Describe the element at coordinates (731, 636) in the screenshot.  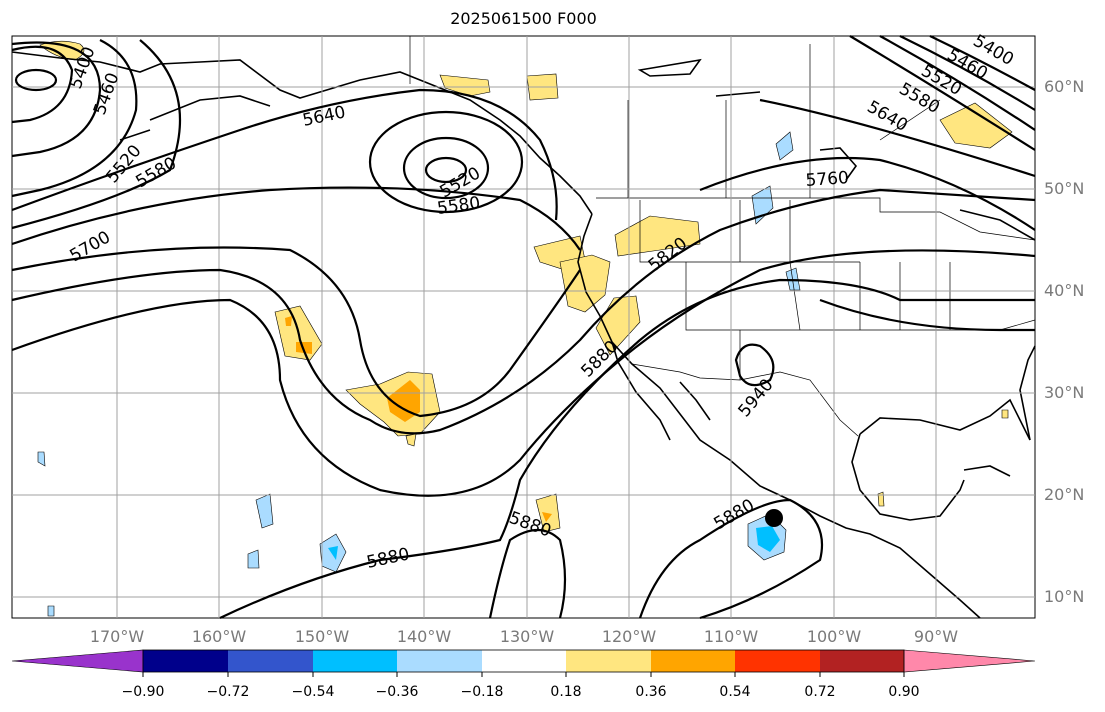
I see `lon-label: 110°W` at that location.